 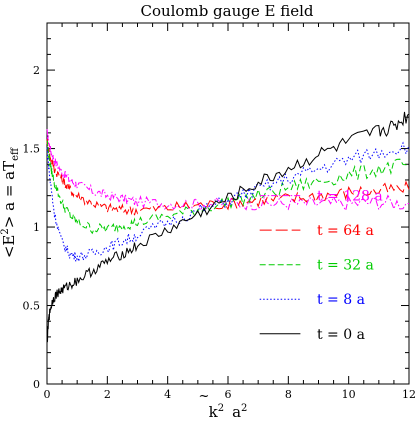 I want to click on x-tick-label: 8, so click(x=288, y=394).